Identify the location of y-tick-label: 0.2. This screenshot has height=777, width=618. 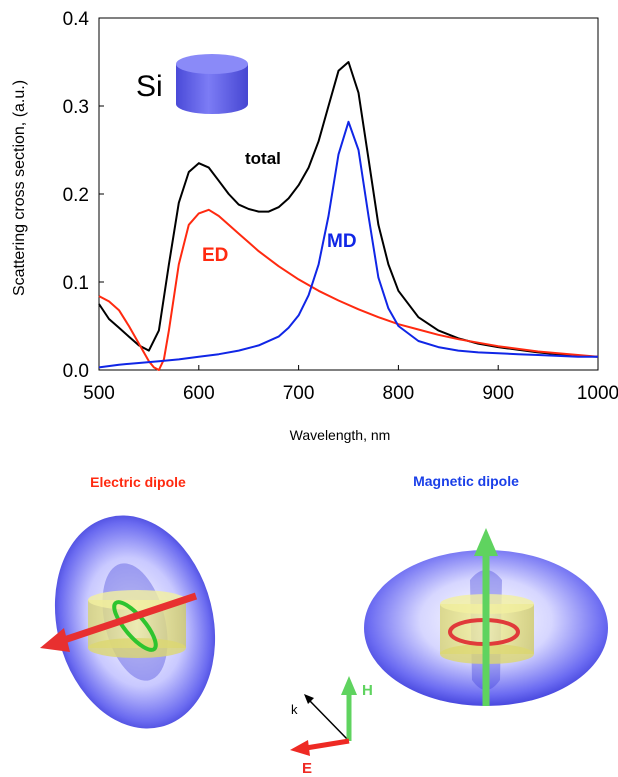
(76, 195).